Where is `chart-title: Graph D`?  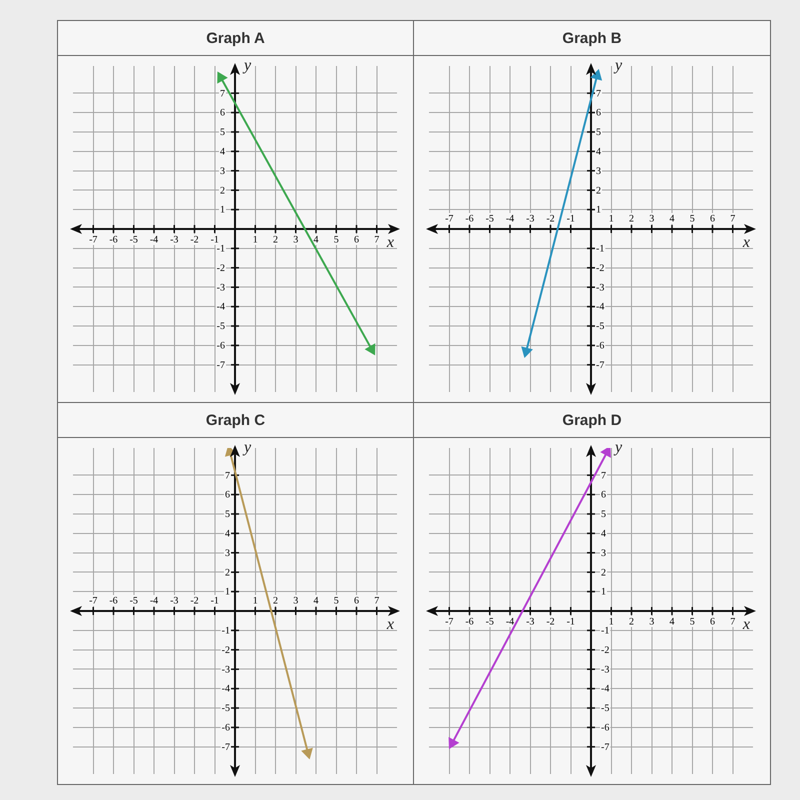
chart-title: Graph D is located at coordinates (592, 420).